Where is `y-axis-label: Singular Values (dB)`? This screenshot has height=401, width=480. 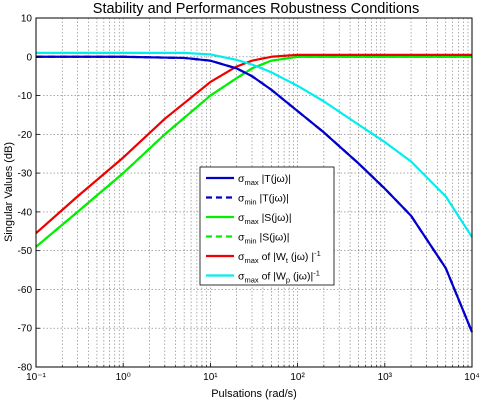
y-axis-label: Singular Values (dB) is located at coordinates (9, 192).